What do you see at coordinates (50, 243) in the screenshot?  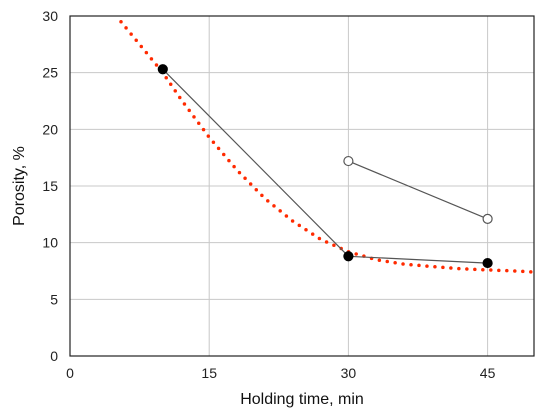 I see `y-tick-label: 10` at bounding box center [50, 243].